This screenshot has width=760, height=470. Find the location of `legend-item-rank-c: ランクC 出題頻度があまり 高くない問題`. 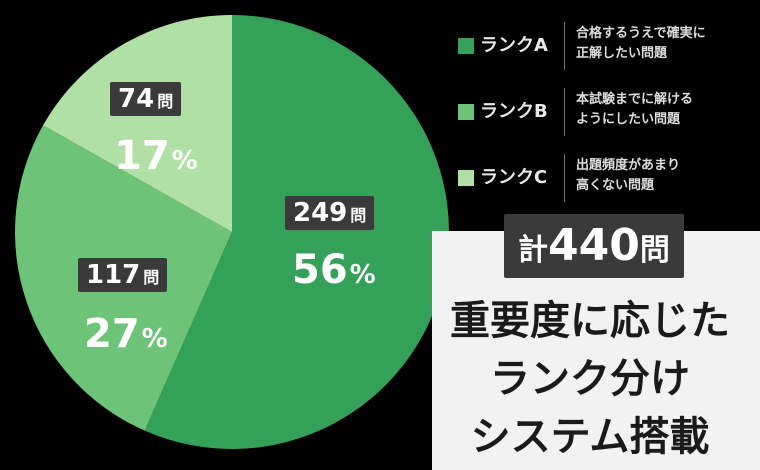

legend-item-rank-c: ランクC 出題頻度があまり 高くない問題 is located at coordinates (608, 187).